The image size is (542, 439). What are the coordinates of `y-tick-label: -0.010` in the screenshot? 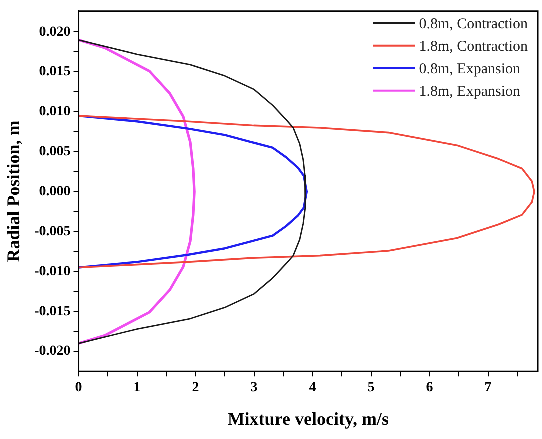 It's located at (52, 272).